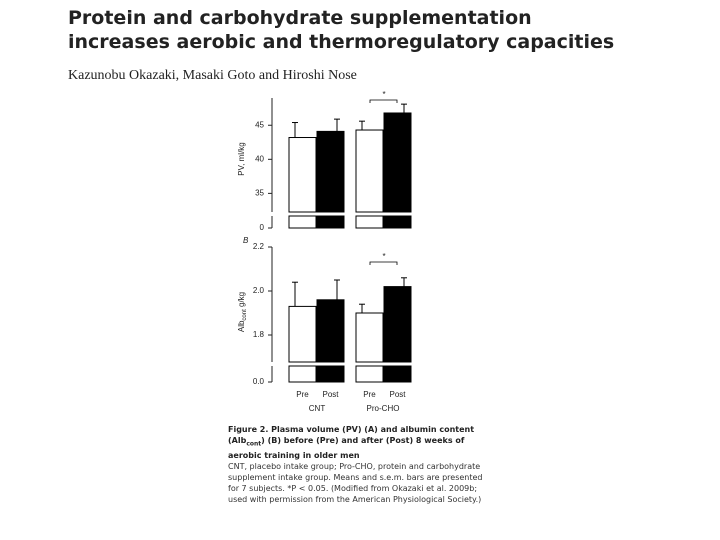 Image resolution: width=720 pixels, height=540 pixels. What do you see at coordinates (259, 124) in the screenshot?
I see `y-tick-label: 45` at bounding box center [259, 124].